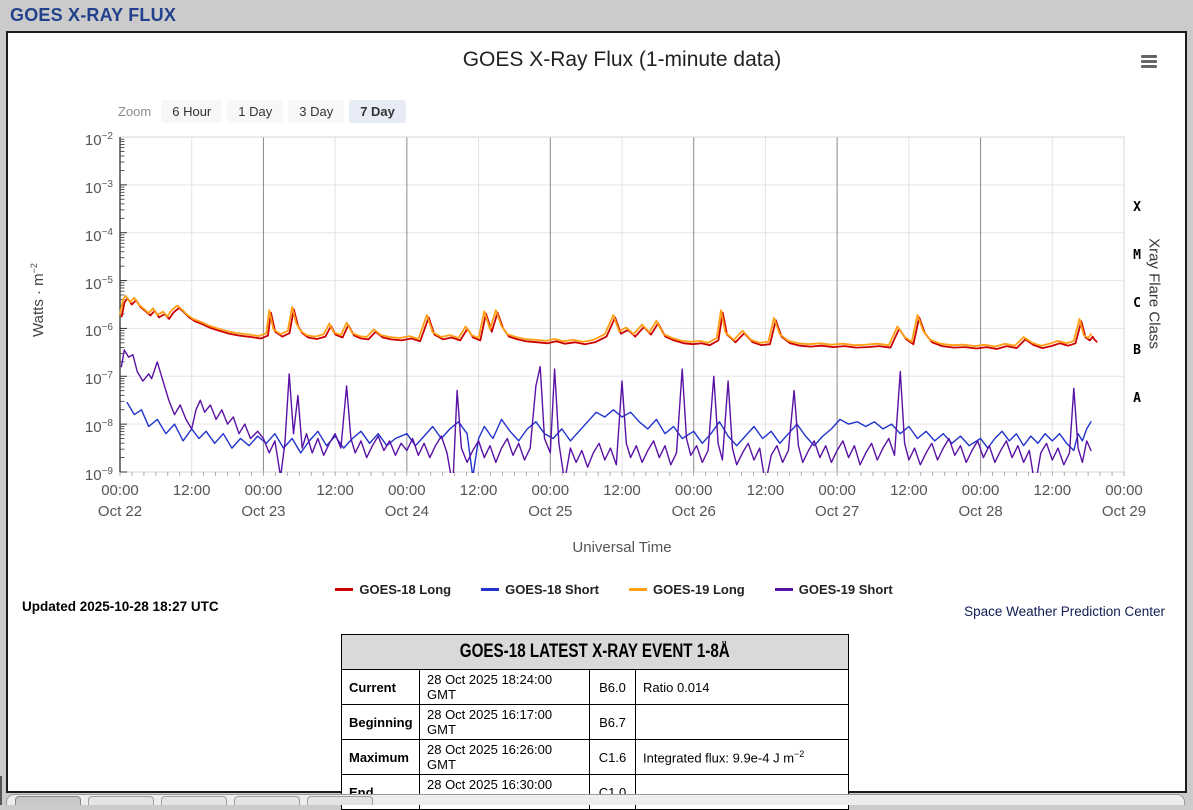 The height and width of the screenshot is (810, 1193). What do you see at coordinates (1064, 611) in the screenshot?
I see `swpc-credit: Space Weather Prediction Center` at bounding box center [1064, 611].